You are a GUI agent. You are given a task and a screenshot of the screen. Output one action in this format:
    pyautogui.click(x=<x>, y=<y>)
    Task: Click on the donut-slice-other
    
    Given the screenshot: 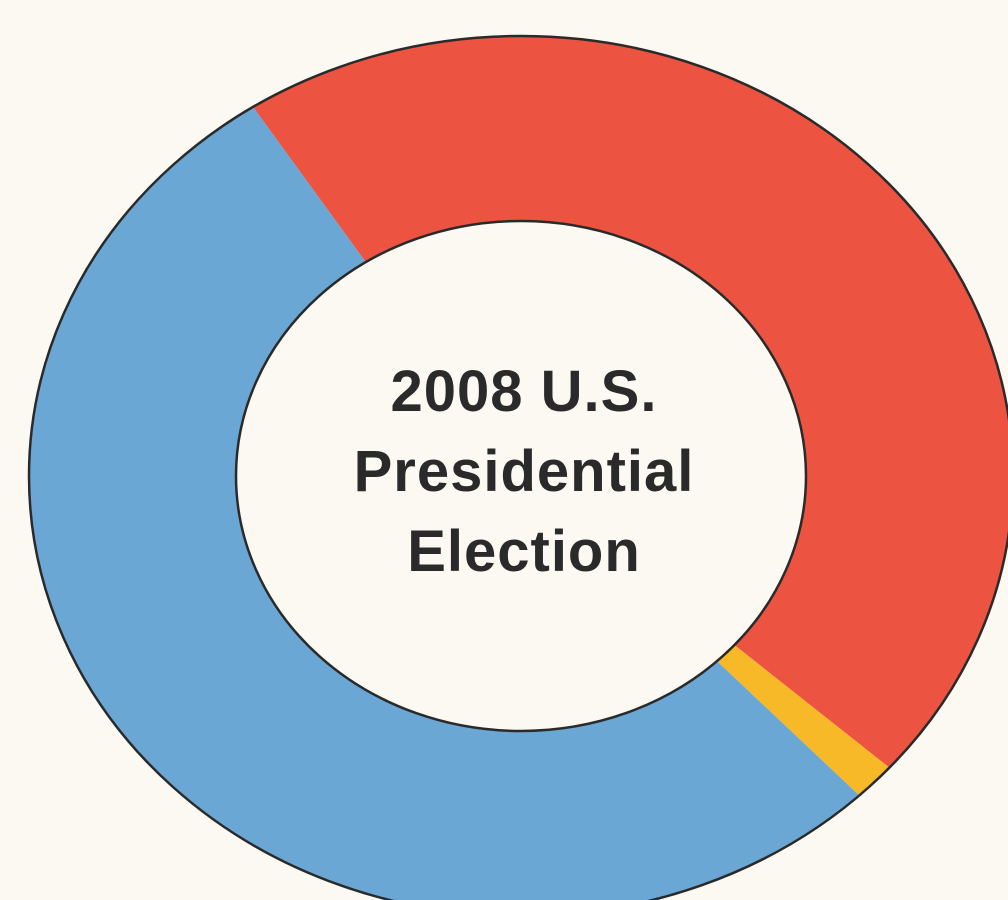 What is the action you would take?
    pyautogui.click(x=803, y=720)
    